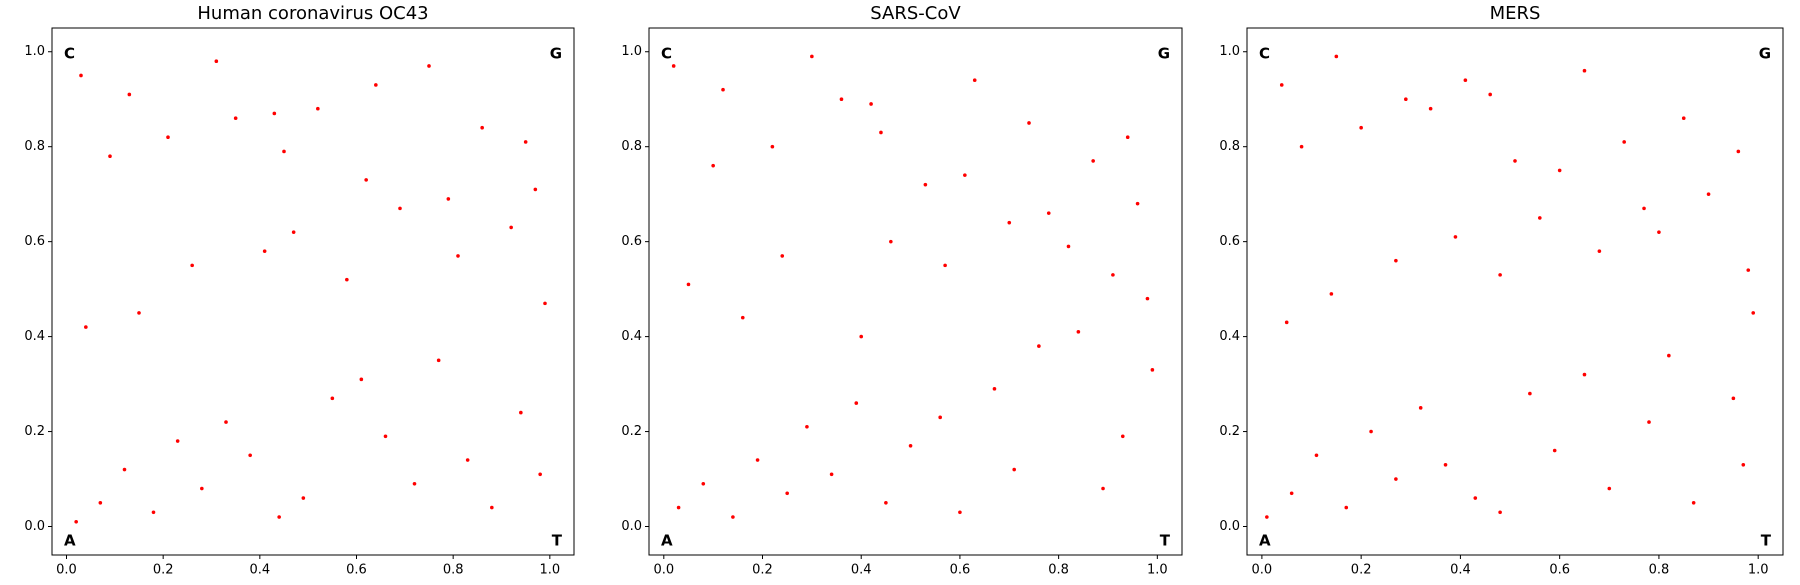 Image resolution: width=1800 pixels, height=585 pixels. Describe the element at coordinates (666, 54) in the screenshot. I see `corner-label: C` at that location.